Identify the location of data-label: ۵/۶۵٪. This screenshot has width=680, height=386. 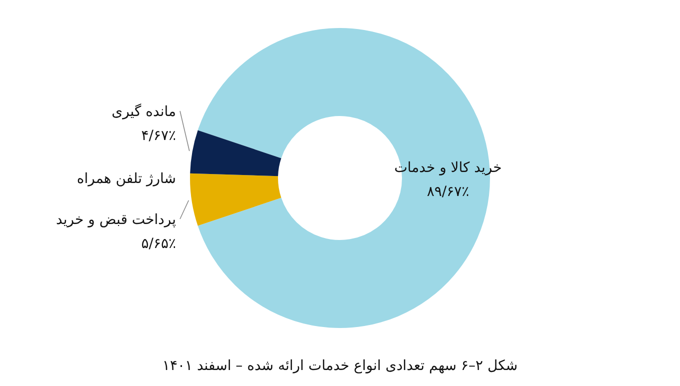
(158, 244).